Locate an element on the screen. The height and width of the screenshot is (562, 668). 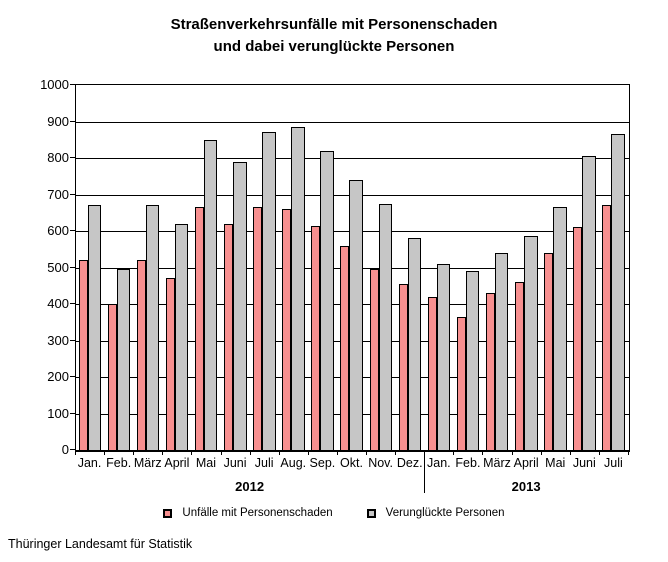
x-axis-label-3: April is located at coordinates (177, 463).